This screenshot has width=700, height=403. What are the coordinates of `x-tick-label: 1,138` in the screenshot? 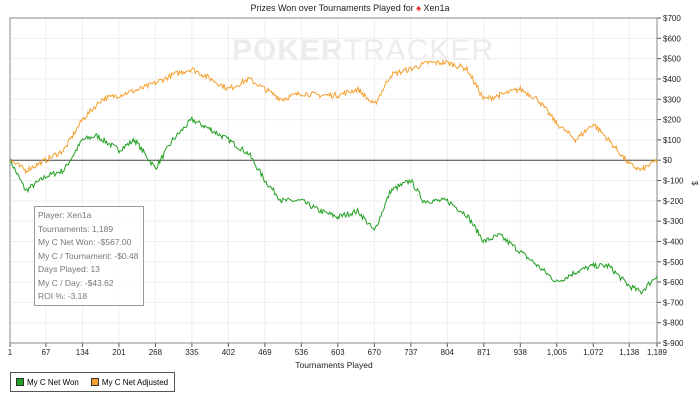 It's located at (629, 352).